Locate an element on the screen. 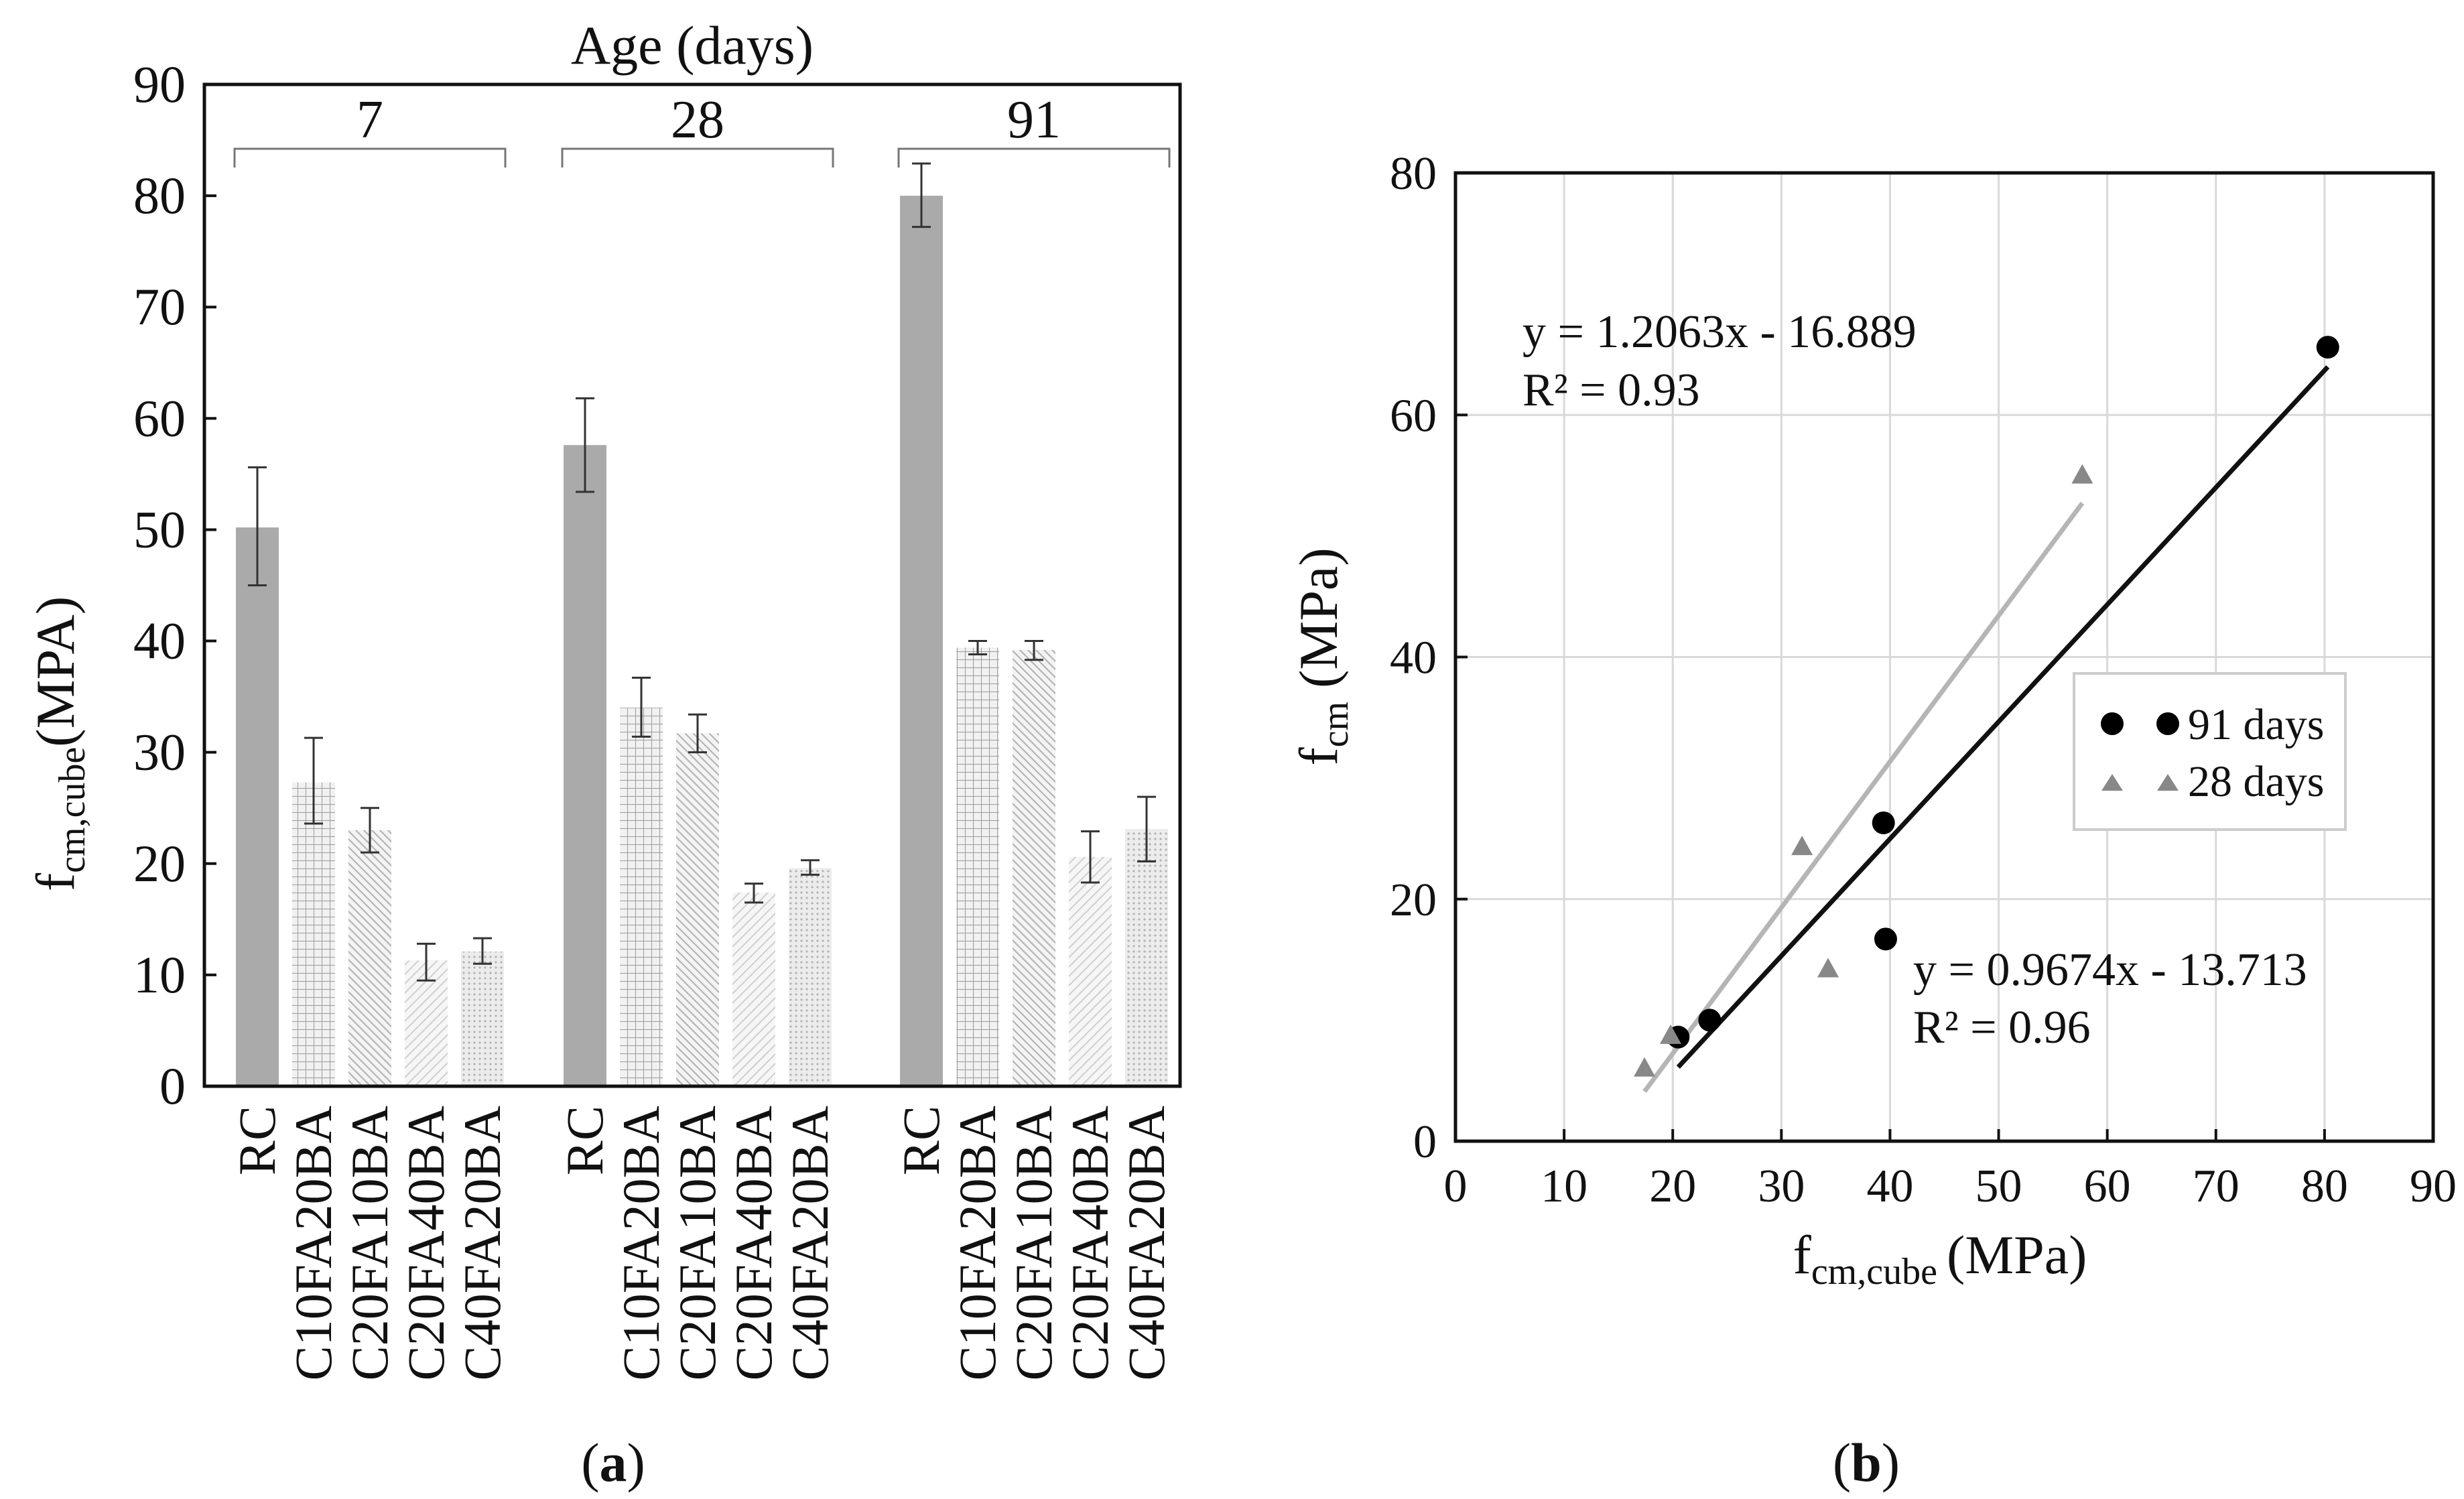  bar-91d-c40fa20ba is located at coordinates (1146, 958).